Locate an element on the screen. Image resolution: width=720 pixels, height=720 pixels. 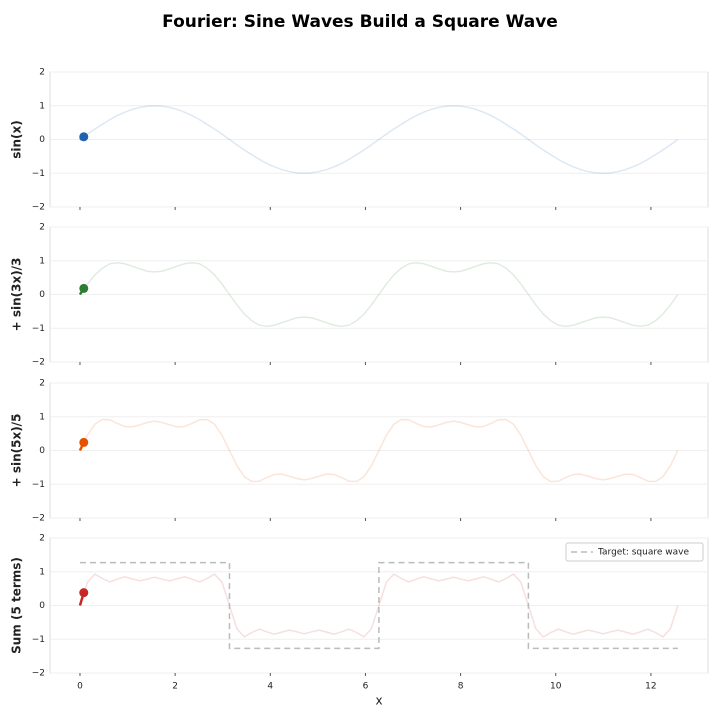
y-axis-label: + sin(3x)/3 is located at coordinates (17, 295).